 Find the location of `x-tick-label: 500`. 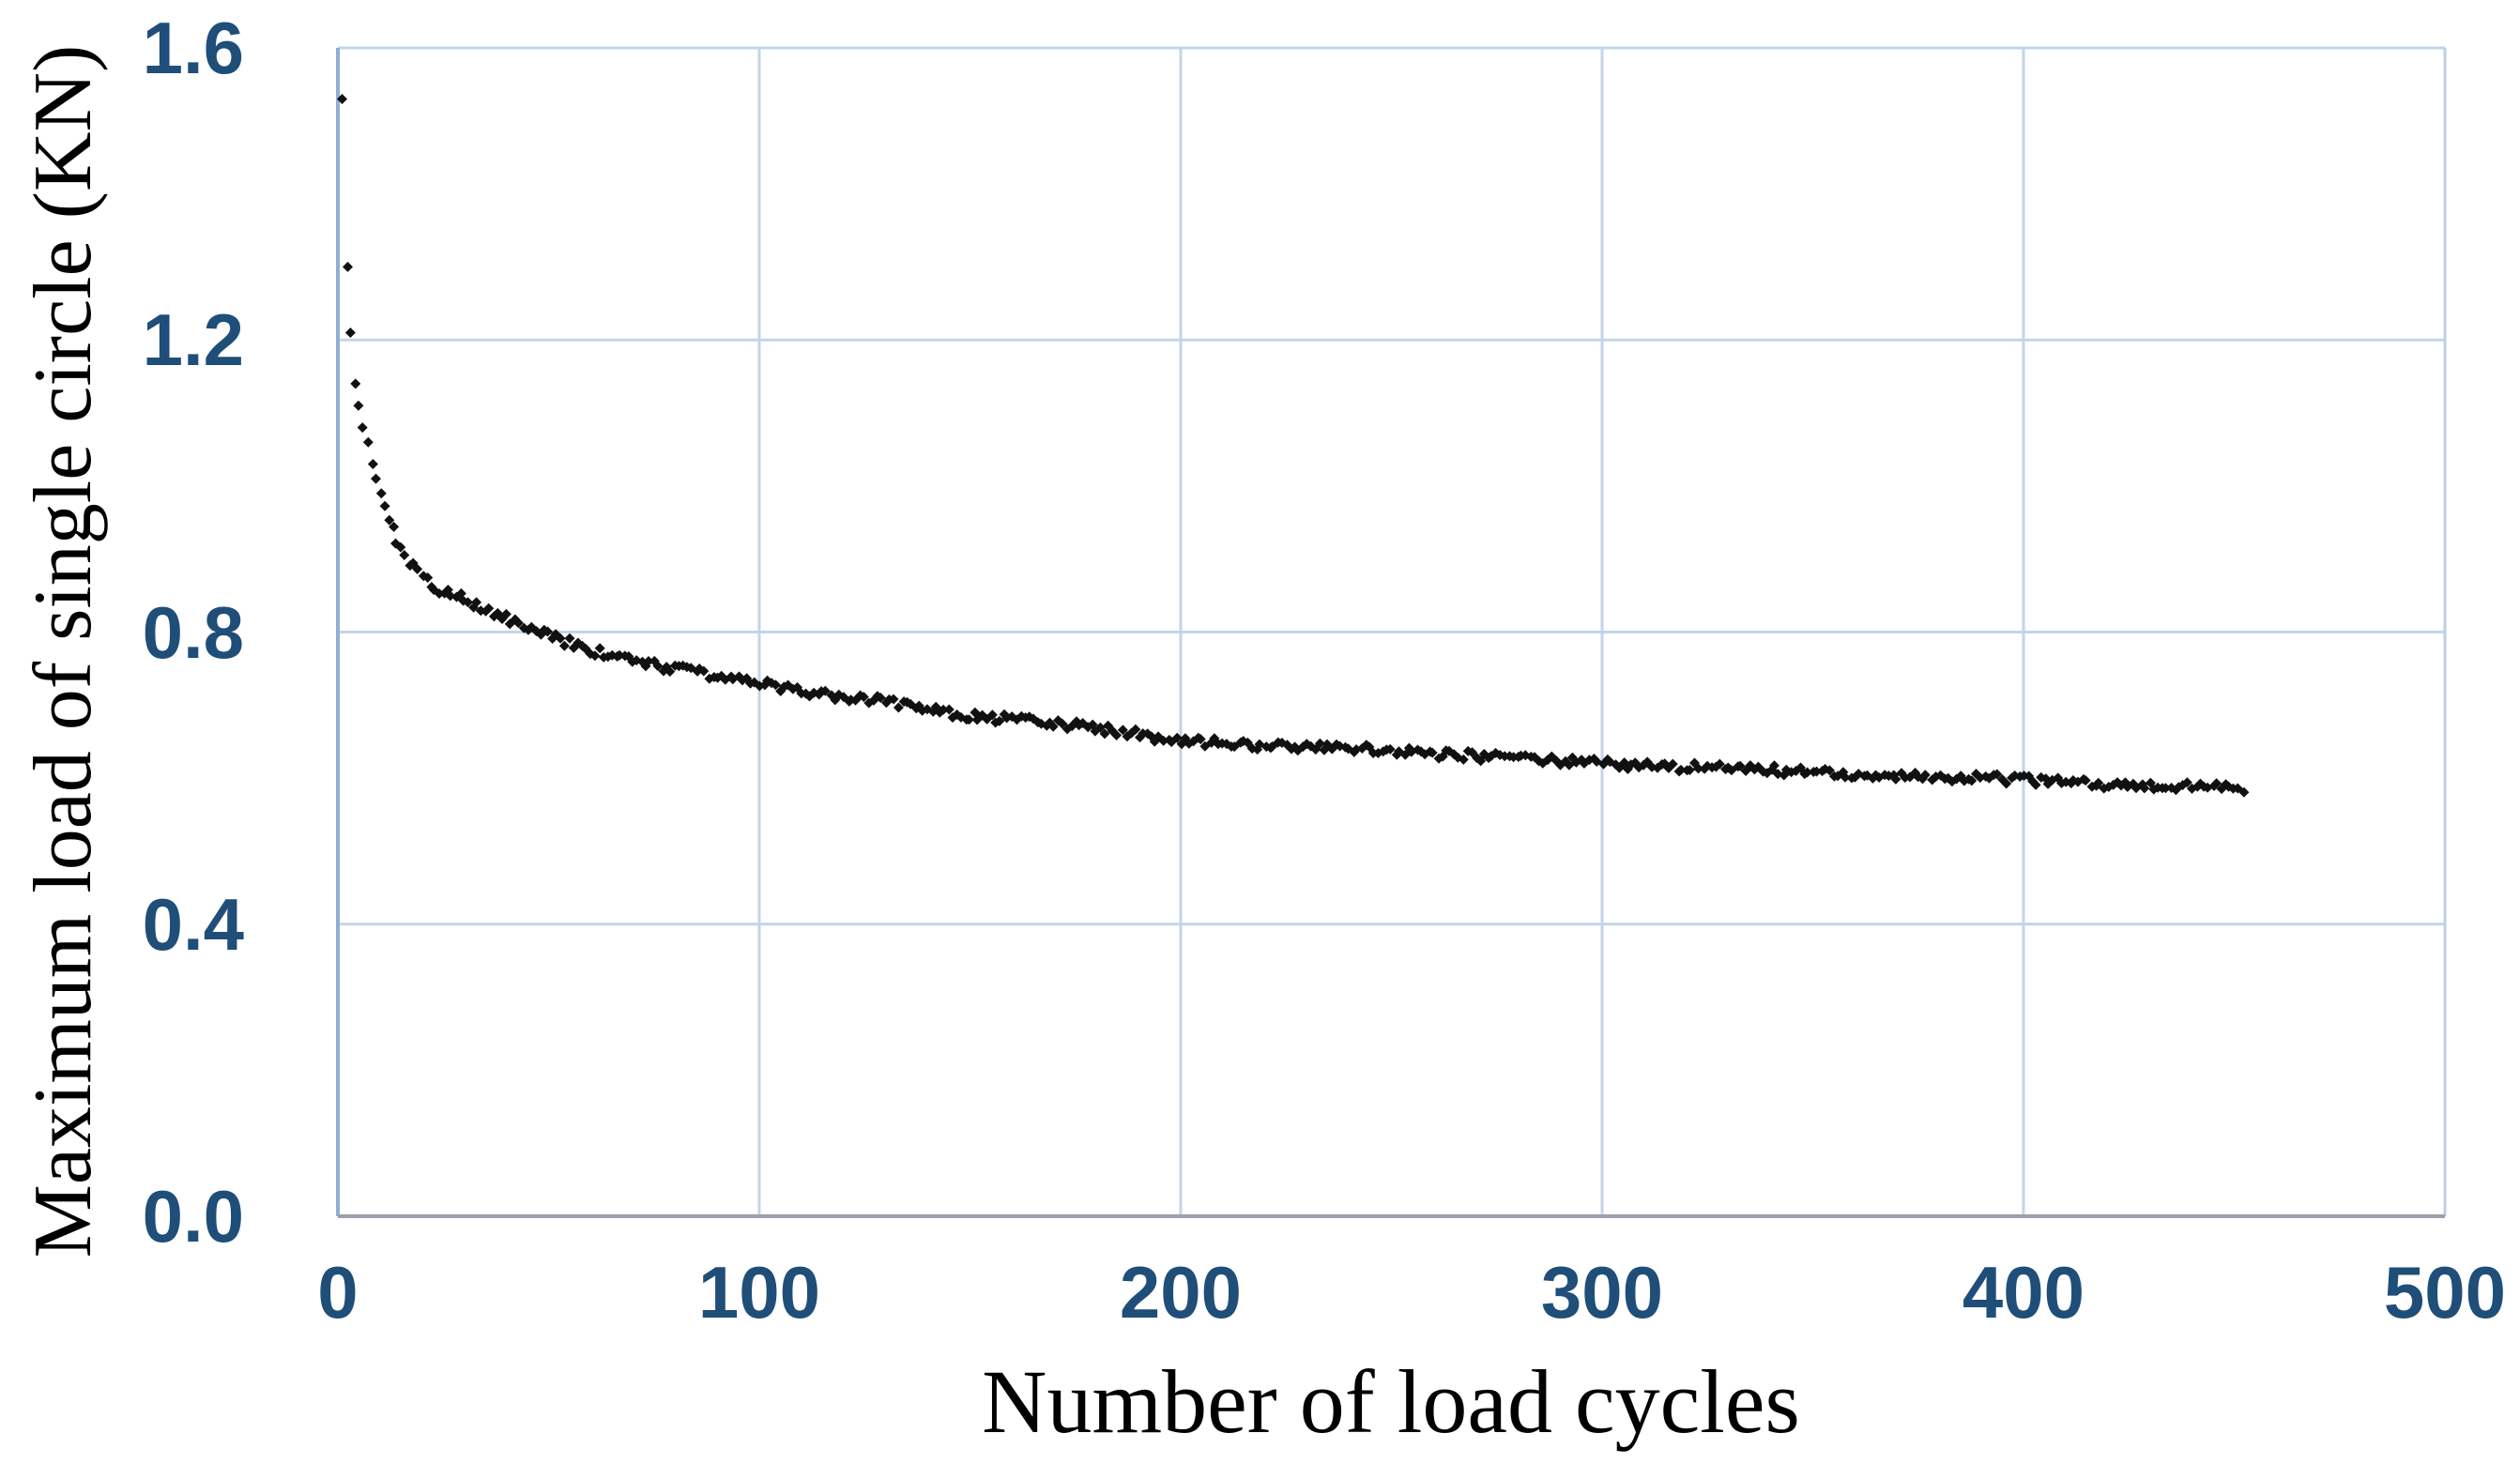

x-tick-label: 500 is located at coordinates (2445, 1293).